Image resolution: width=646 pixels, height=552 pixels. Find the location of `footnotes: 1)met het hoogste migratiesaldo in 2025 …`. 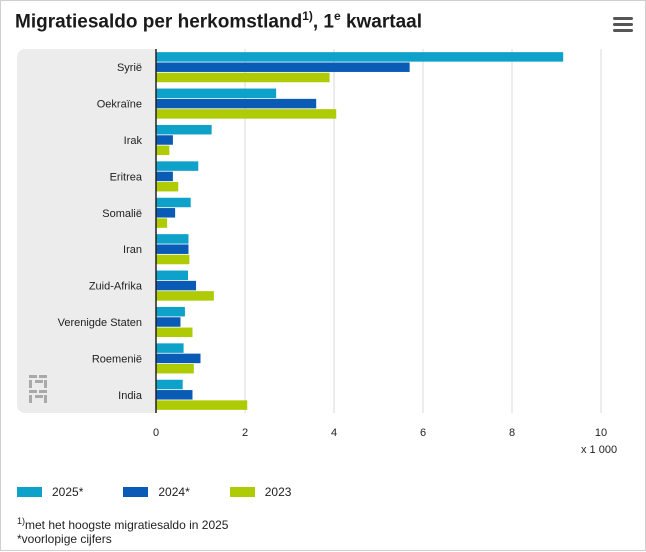

footnotes: 1)met het hoogste migratiesaldo in 2025 … is located at coordinates (122, 530).